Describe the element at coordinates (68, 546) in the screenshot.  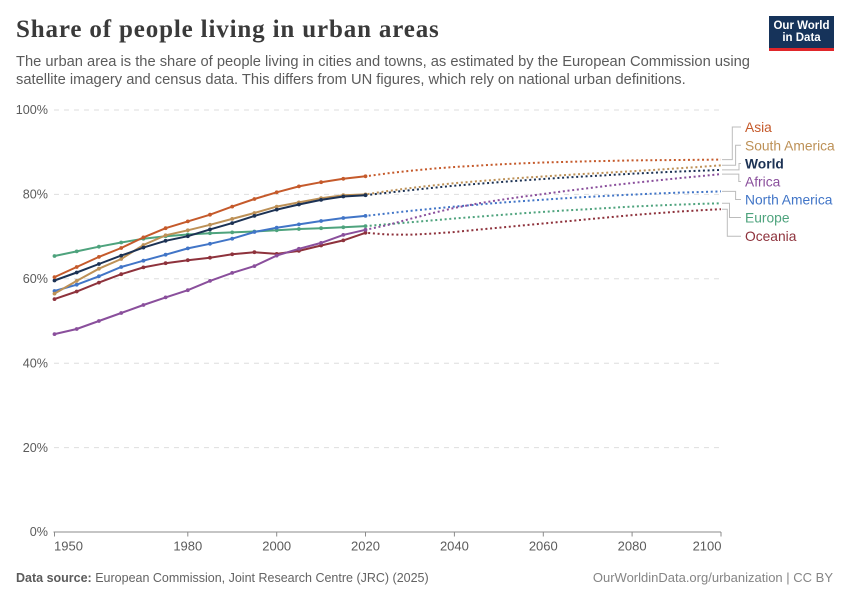
I see `svg-text: 1950` at that location.